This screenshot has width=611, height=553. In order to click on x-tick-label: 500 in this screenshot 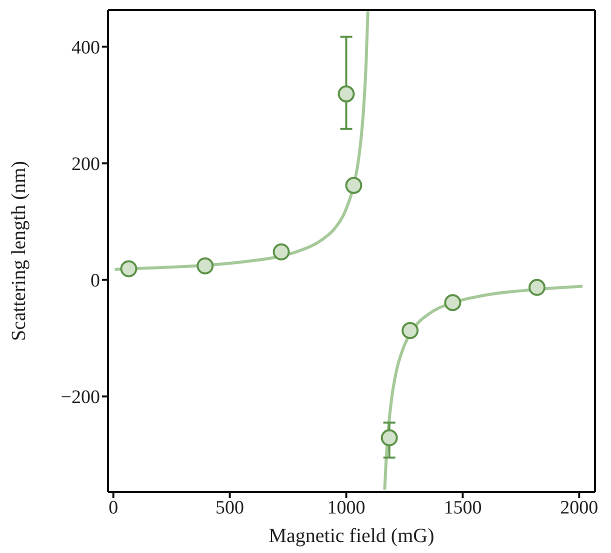, I will do `click(230, 507)`.